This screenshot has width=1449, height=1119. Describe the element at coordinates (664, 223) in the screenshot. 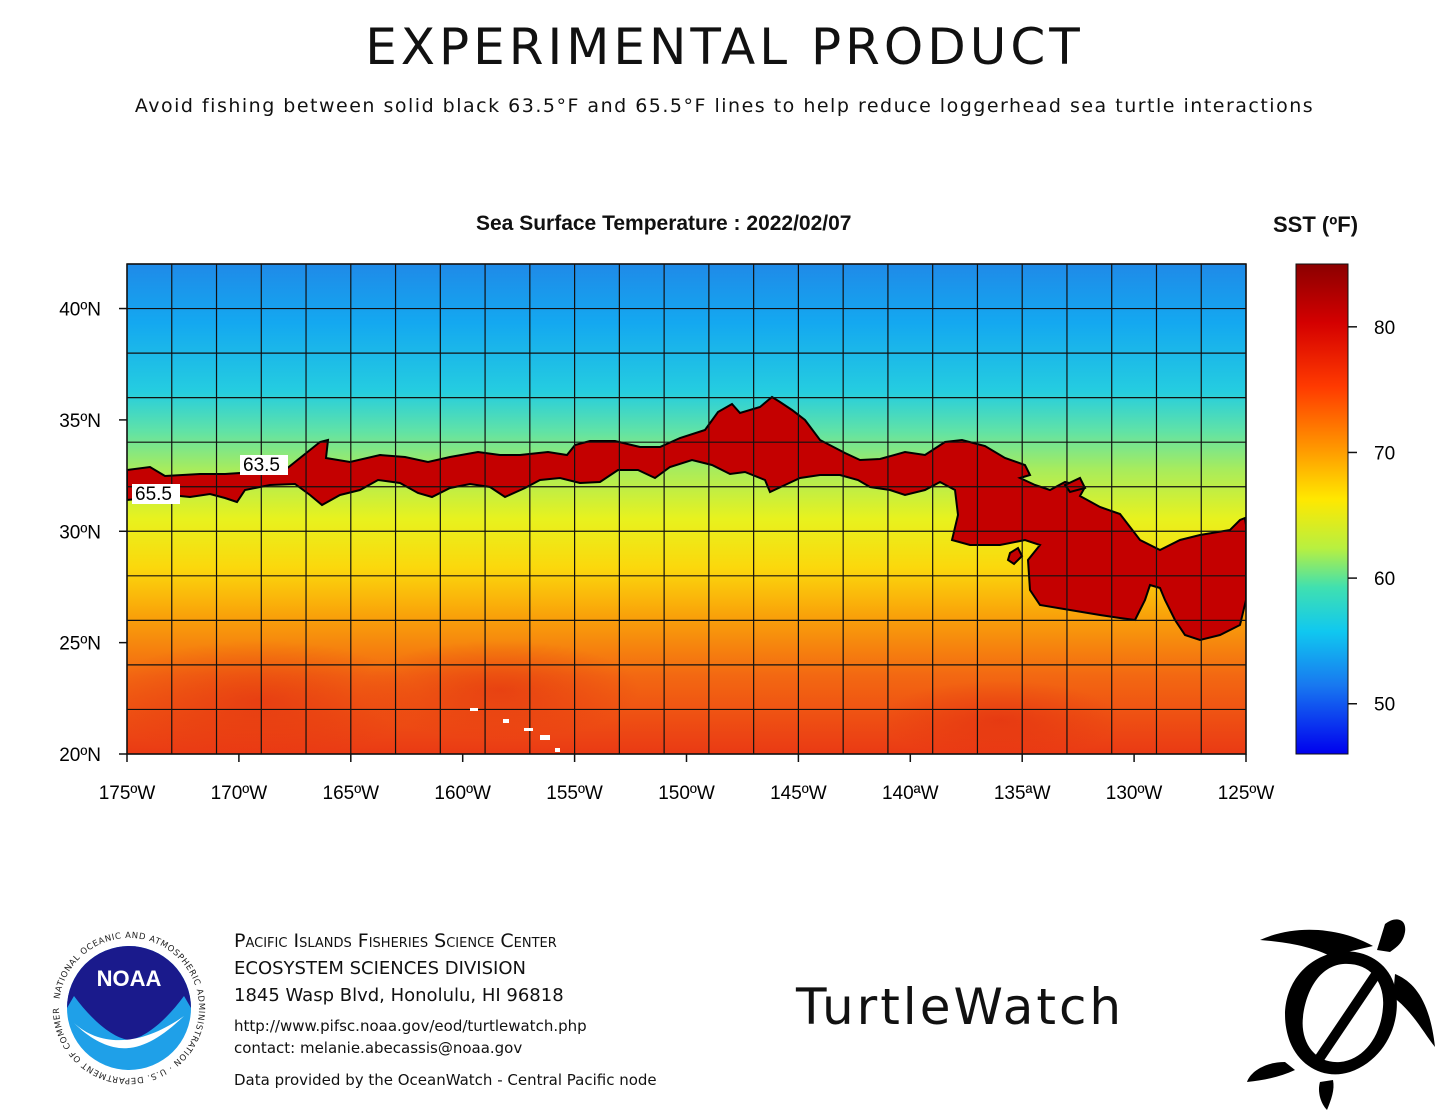

I see `map-title: Sea Surface Temperature : 2022/02/07` at that location.